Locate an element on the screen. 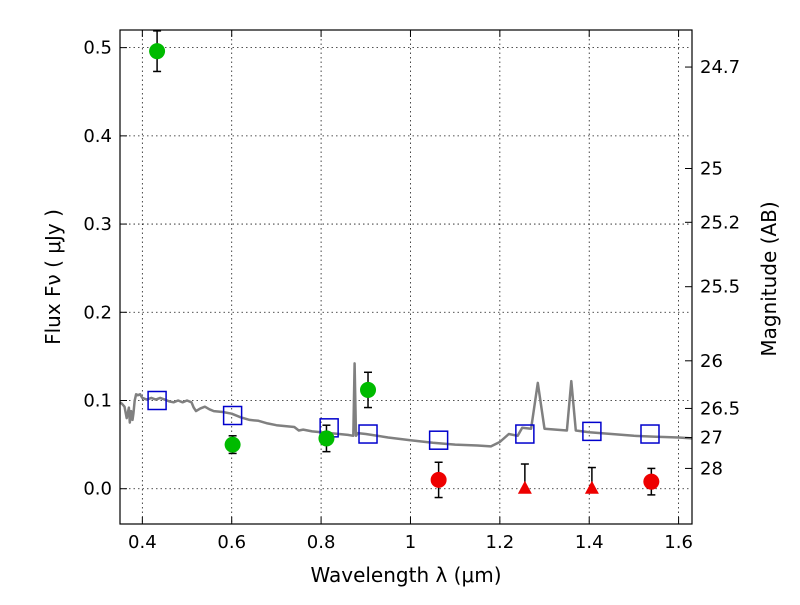  y-axis-title: Flux Fν ( μJy ) is located at coordinates (53, 277).